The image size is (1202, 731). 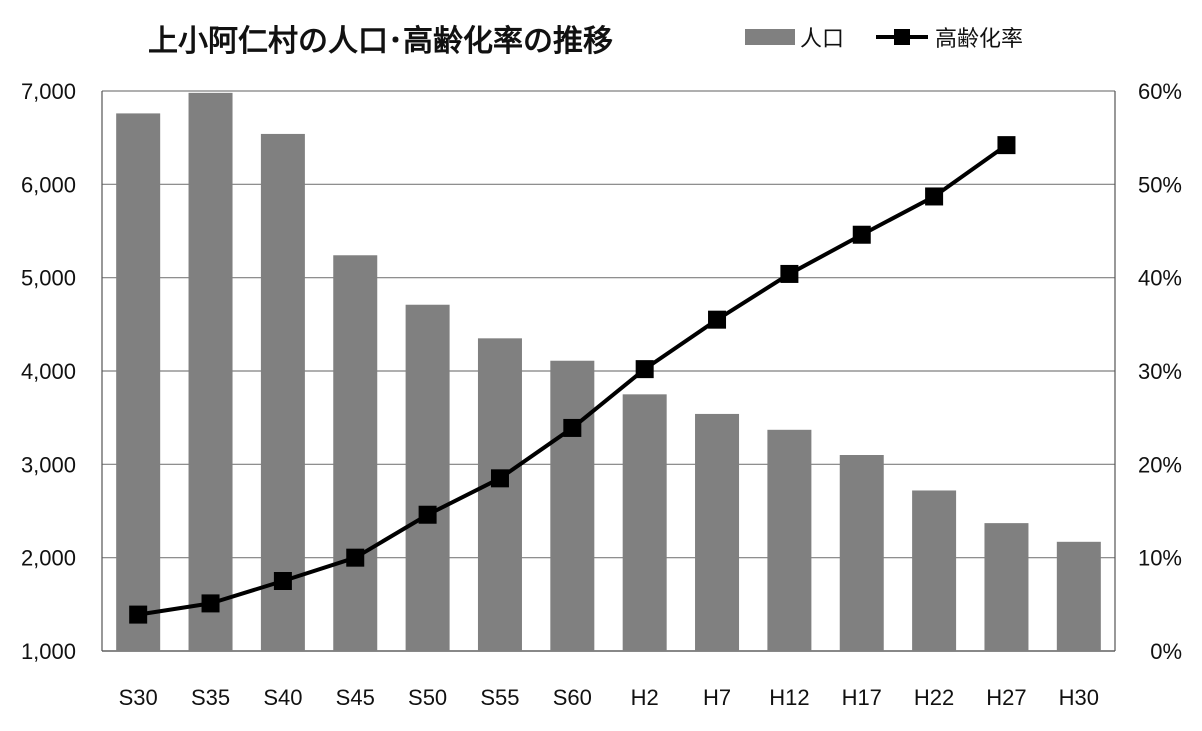 What do you see at coordinates (48, 184) in the screenshot?
I see `y-left-tick-label: 6,000` at bounding box center [48, 184].